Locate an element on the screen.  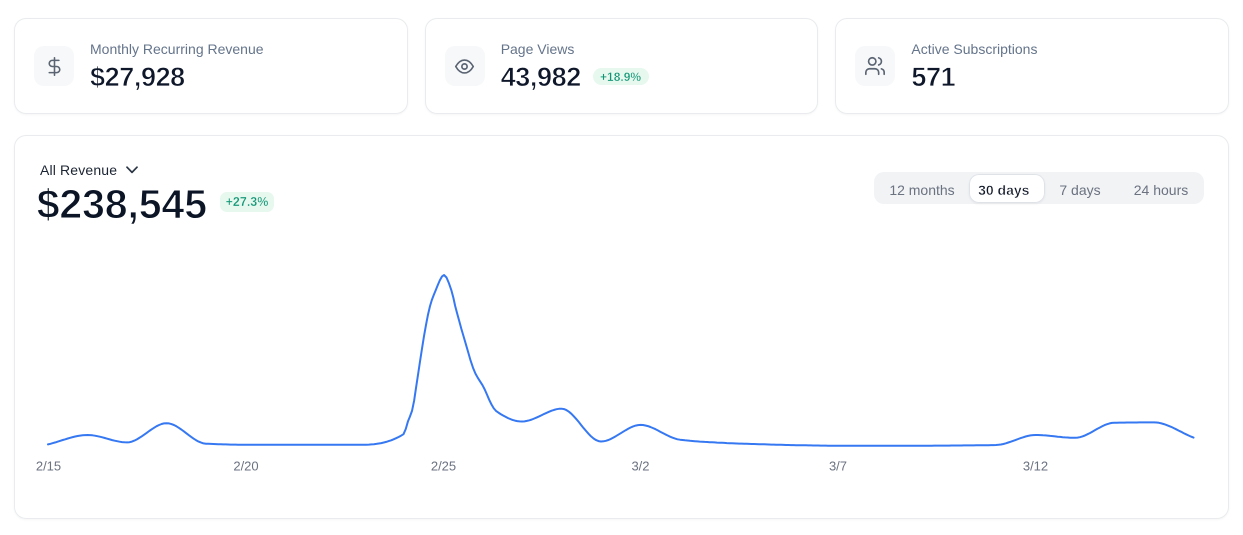
svg-text: 2/20 is located at coordinates (245, 465).